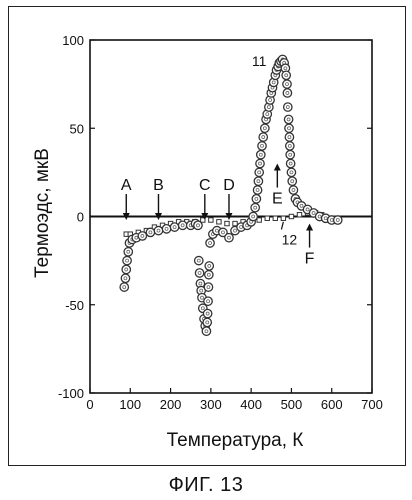  I want to click on x-axis-ticks: 0 100 200 300 400 500 600 700, so click(234, 400).